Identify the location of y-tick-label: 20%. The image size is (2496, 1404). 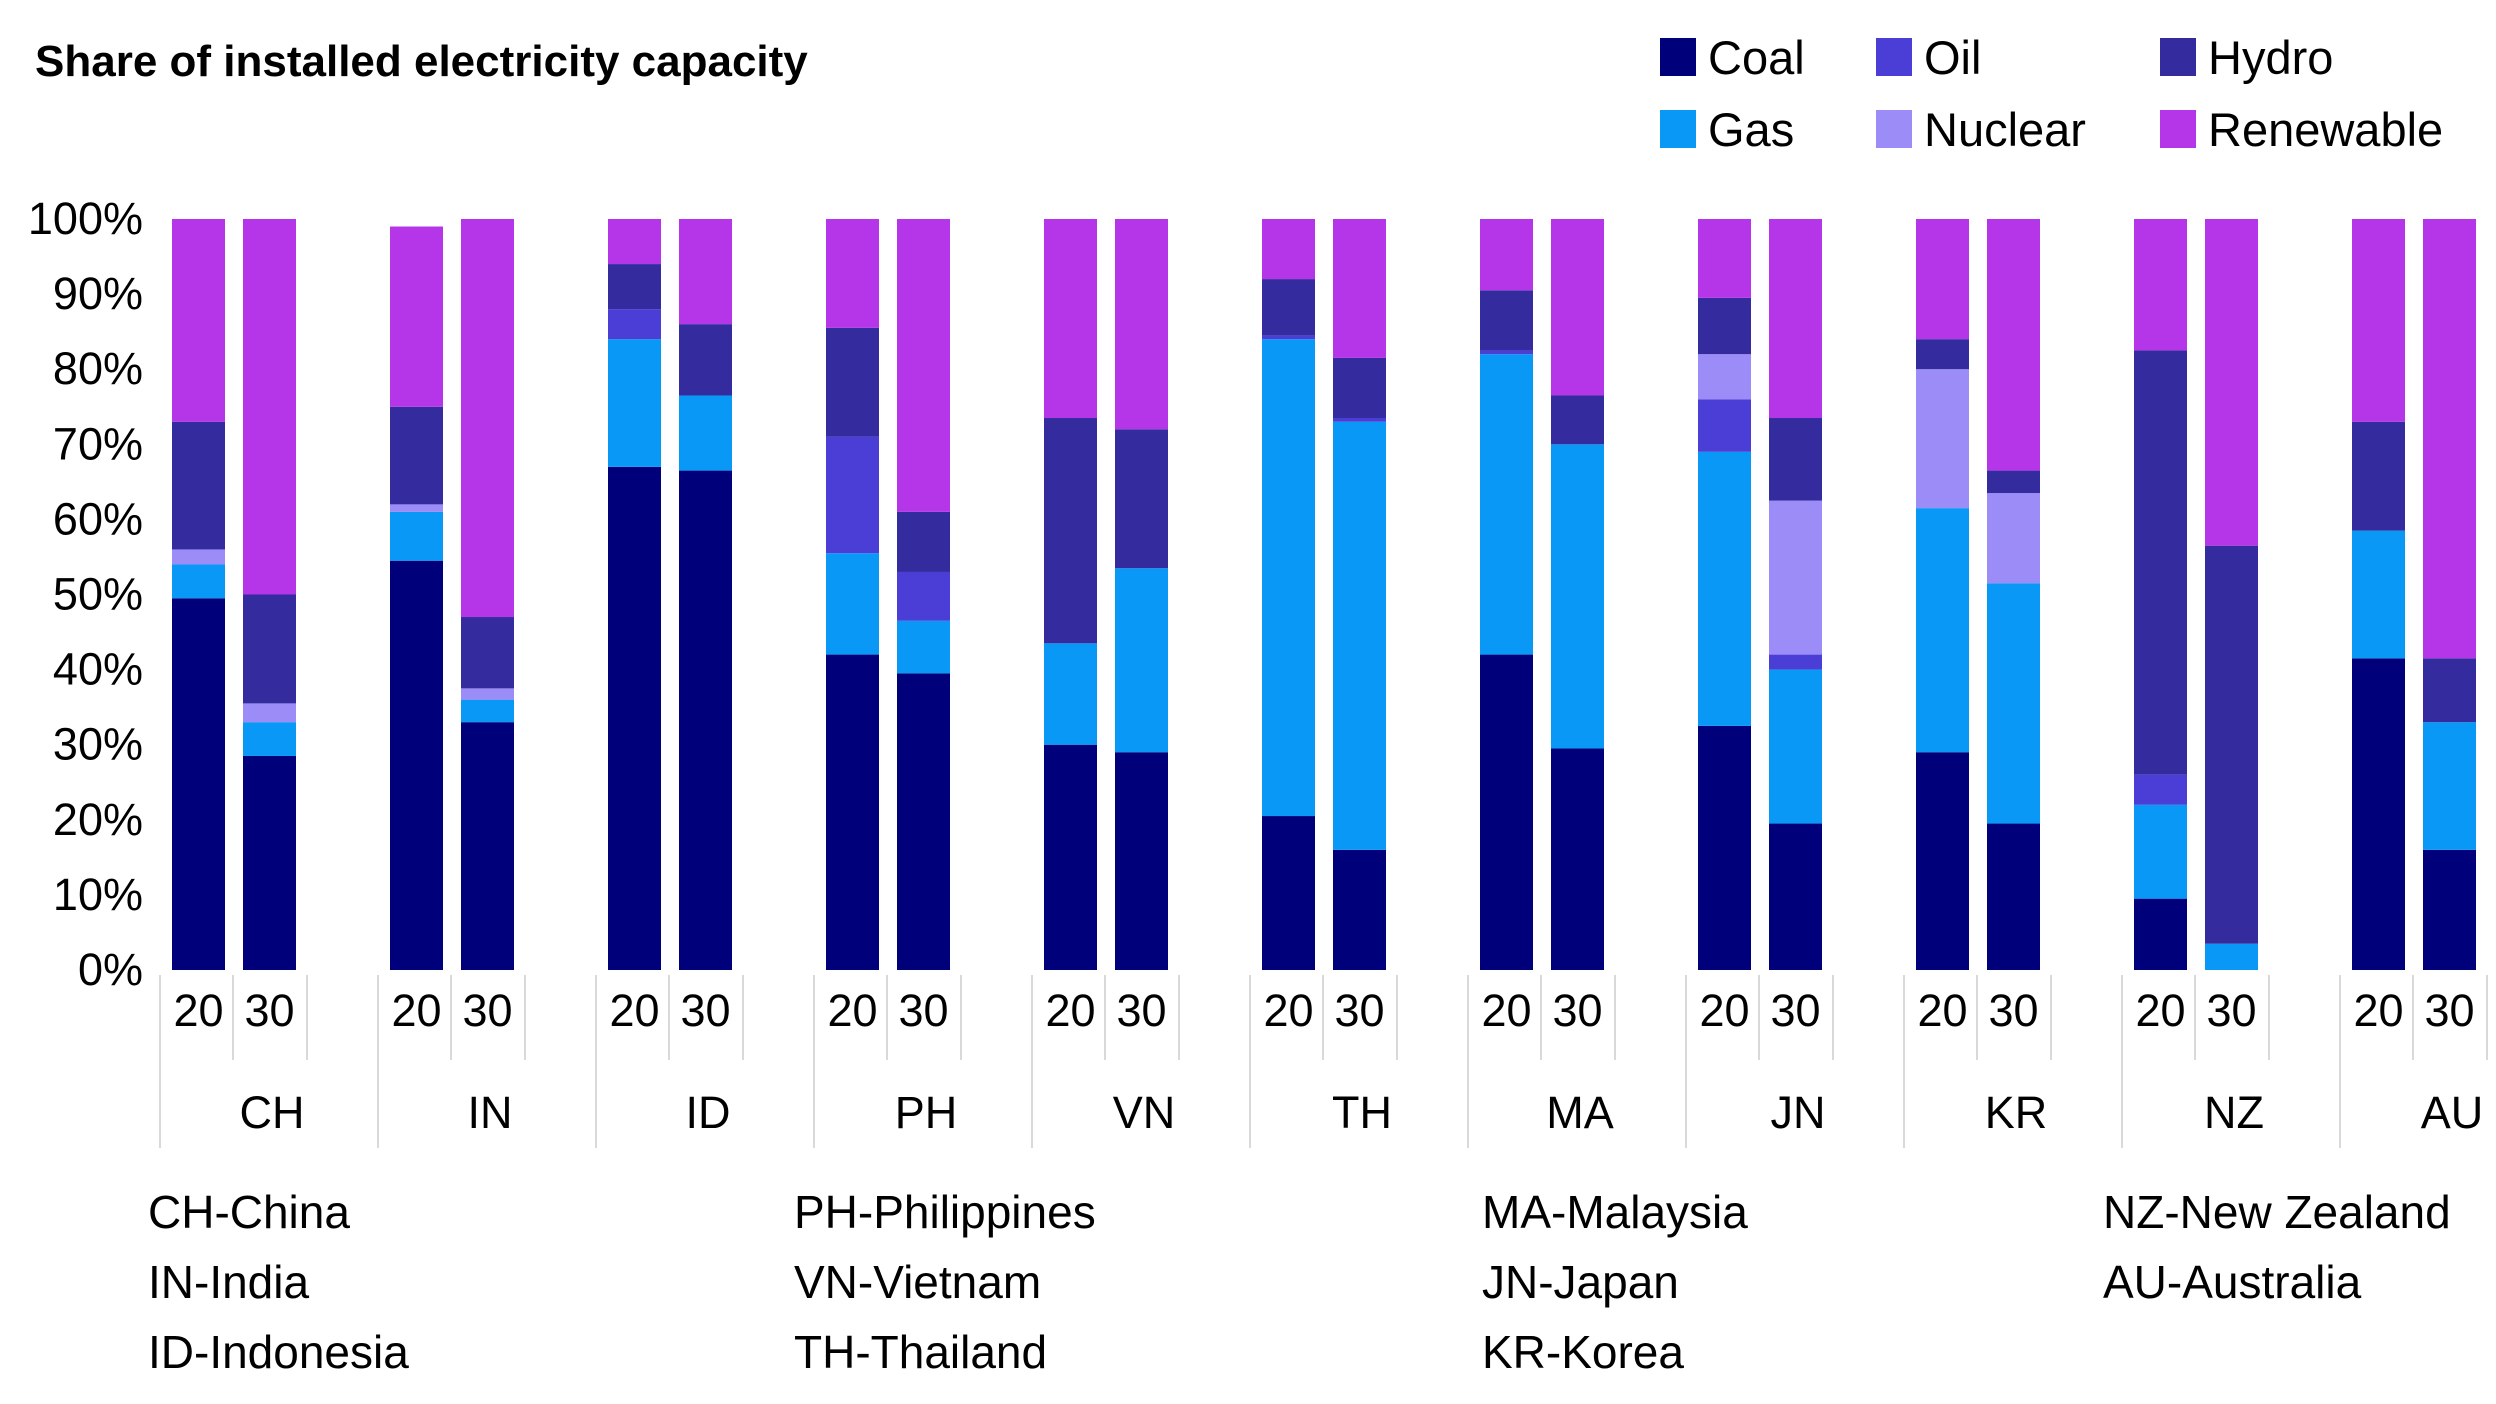
(98, 819).